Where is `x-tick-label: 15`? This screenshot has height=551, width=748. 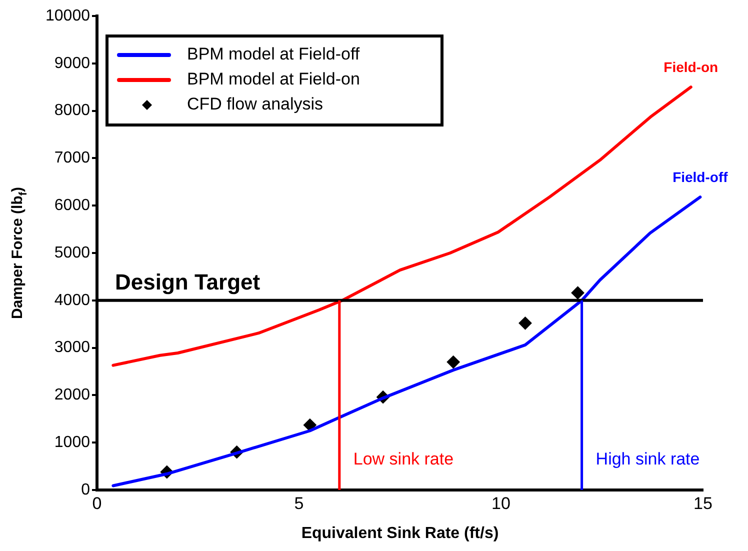 x-tick-label: 15 is located at coordinates (703, 503).